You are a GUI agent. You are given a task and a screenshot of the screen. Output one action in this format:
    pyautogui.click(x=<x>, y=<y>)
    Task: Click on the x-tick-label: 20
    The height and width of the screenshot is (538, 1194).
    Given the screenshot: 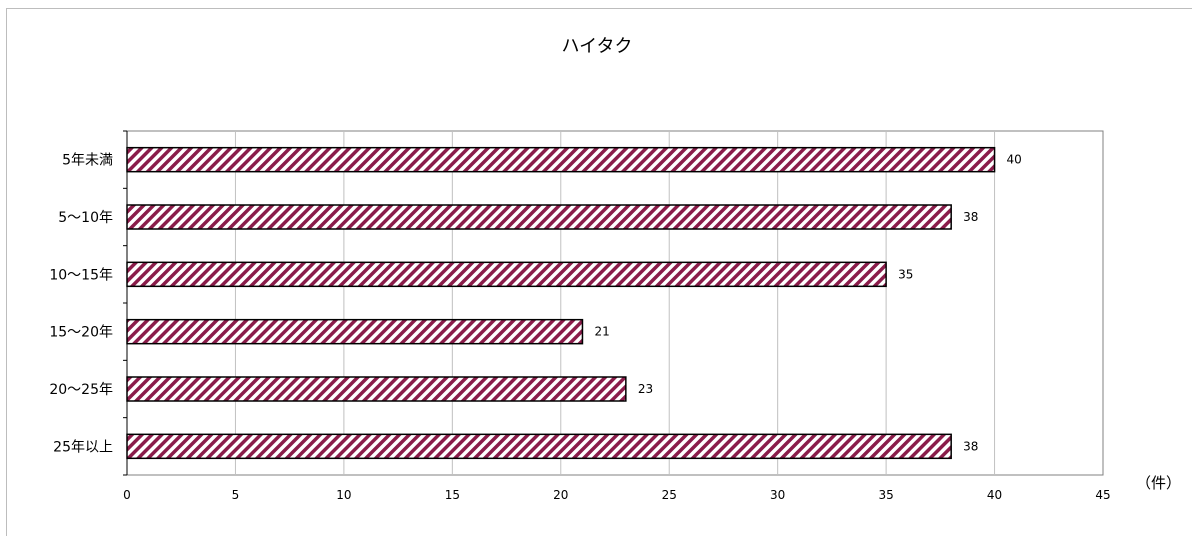 What is the action you would take?
    pyautogui.click(x=560, y=495)
    